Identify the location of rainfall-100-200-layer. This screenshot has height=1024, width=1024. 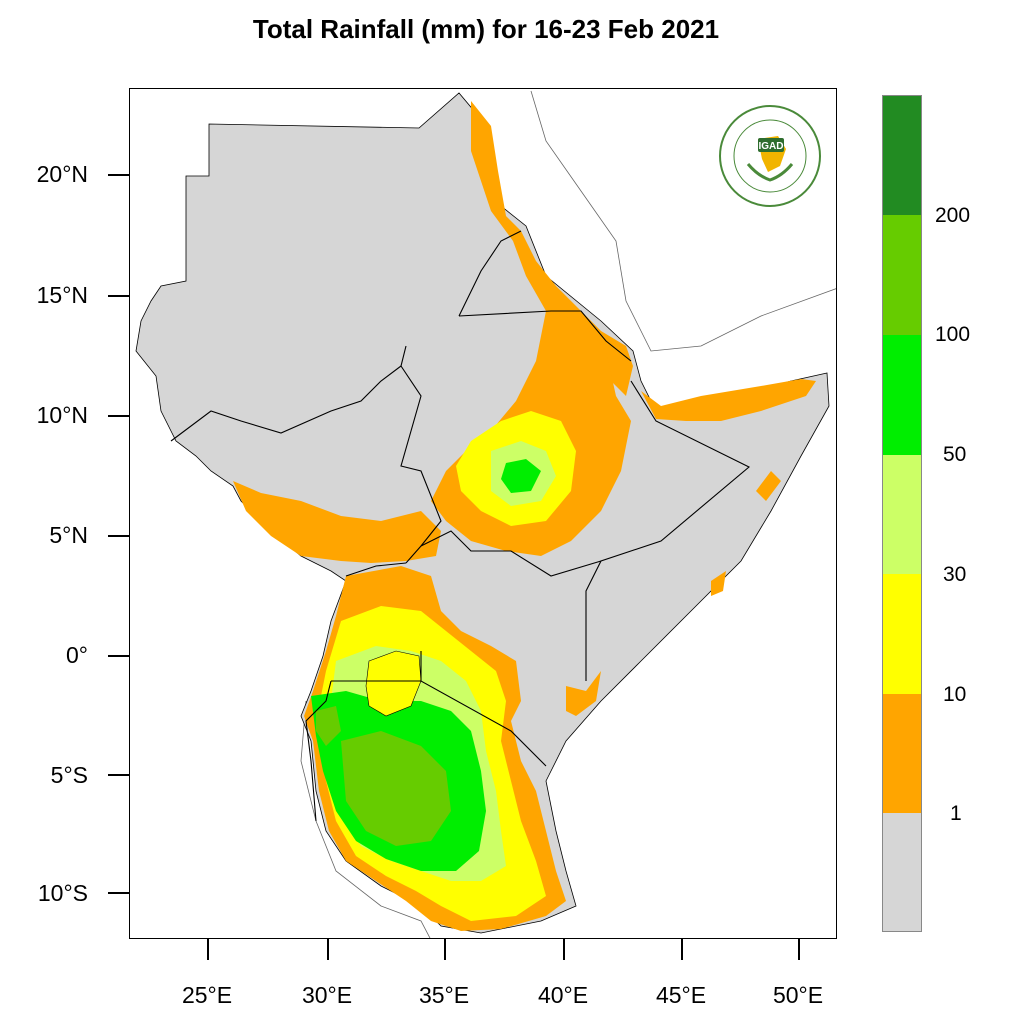
(383, 776).